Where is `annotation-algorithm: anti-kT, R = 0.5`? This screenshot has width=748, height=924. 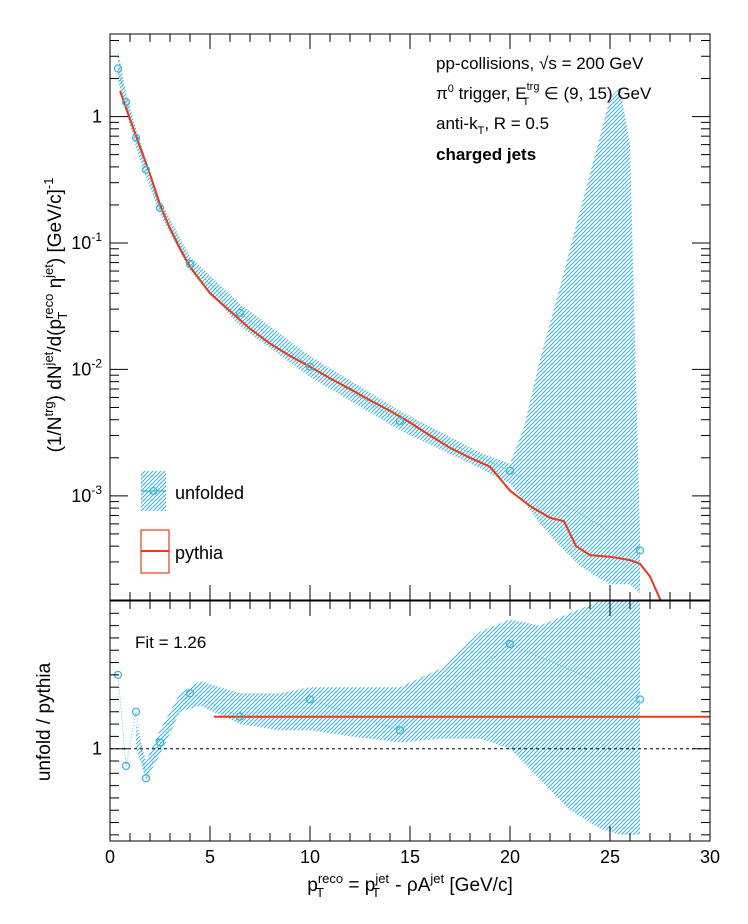
annotation-algorithm: anti-kT, R = 0.5 is located at coordinates (492, 125).